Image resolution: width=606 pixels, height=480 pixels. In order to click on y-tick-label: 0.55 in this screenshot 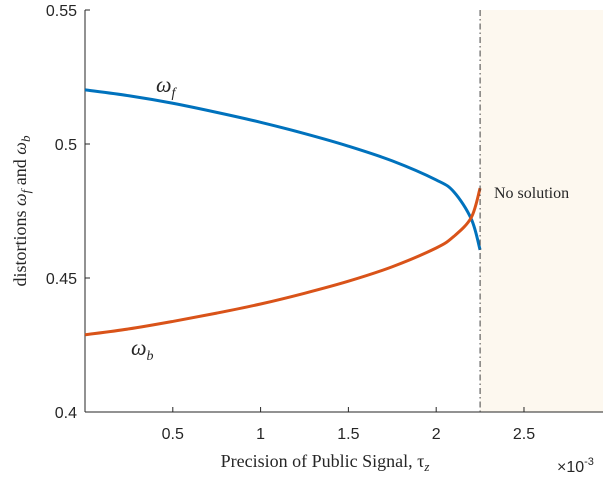, I will do `click(61, 11)`.